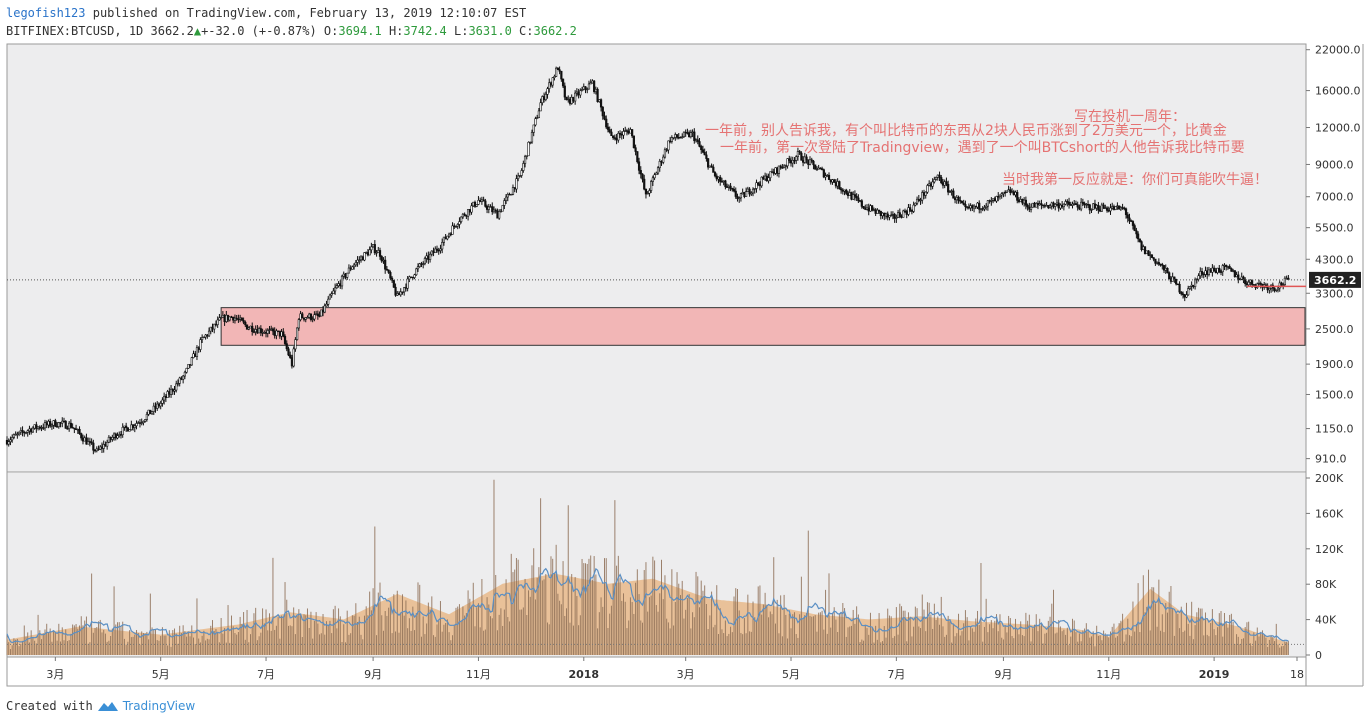 This screenshot has width=1370, height=723. I want to click on change-text: +-32.0 (+-0.87%), so click(259, 31).